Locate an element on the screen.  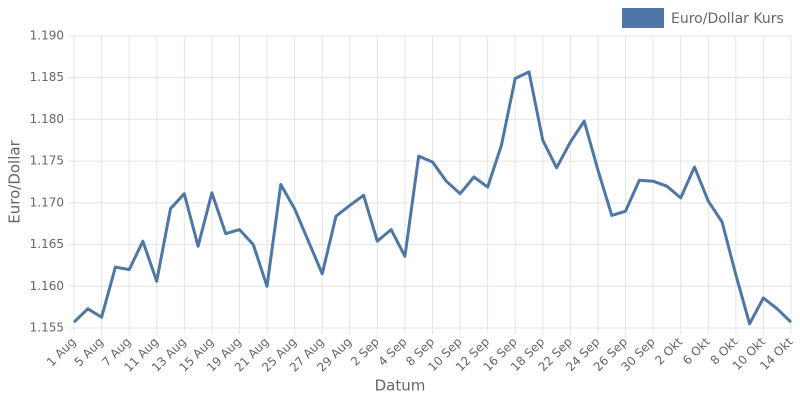
y-tick-label: 1.190 is located at coordinates (47, 36).